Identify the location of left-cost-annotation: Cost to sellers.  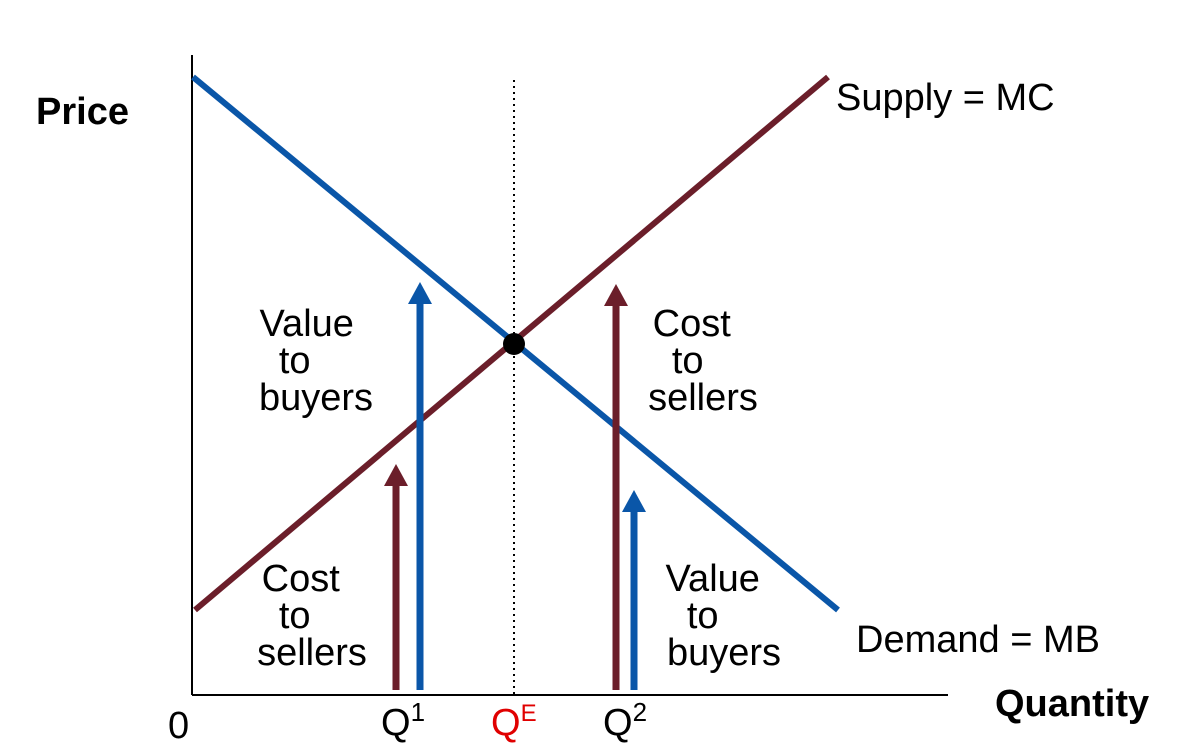
(312, 616).